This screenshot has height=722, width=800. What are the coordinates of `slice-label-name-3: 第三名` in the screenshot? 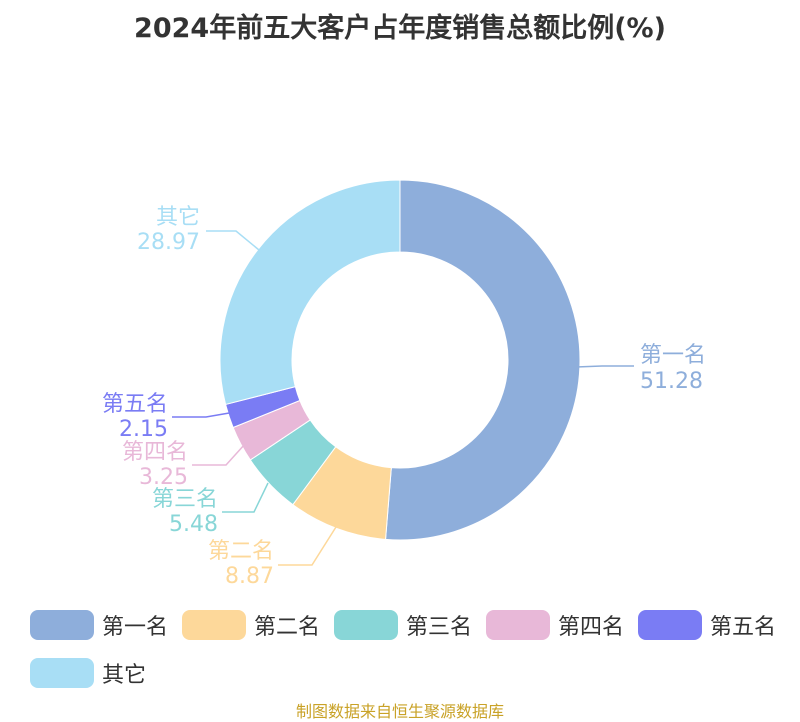 It's located at (185, 499).